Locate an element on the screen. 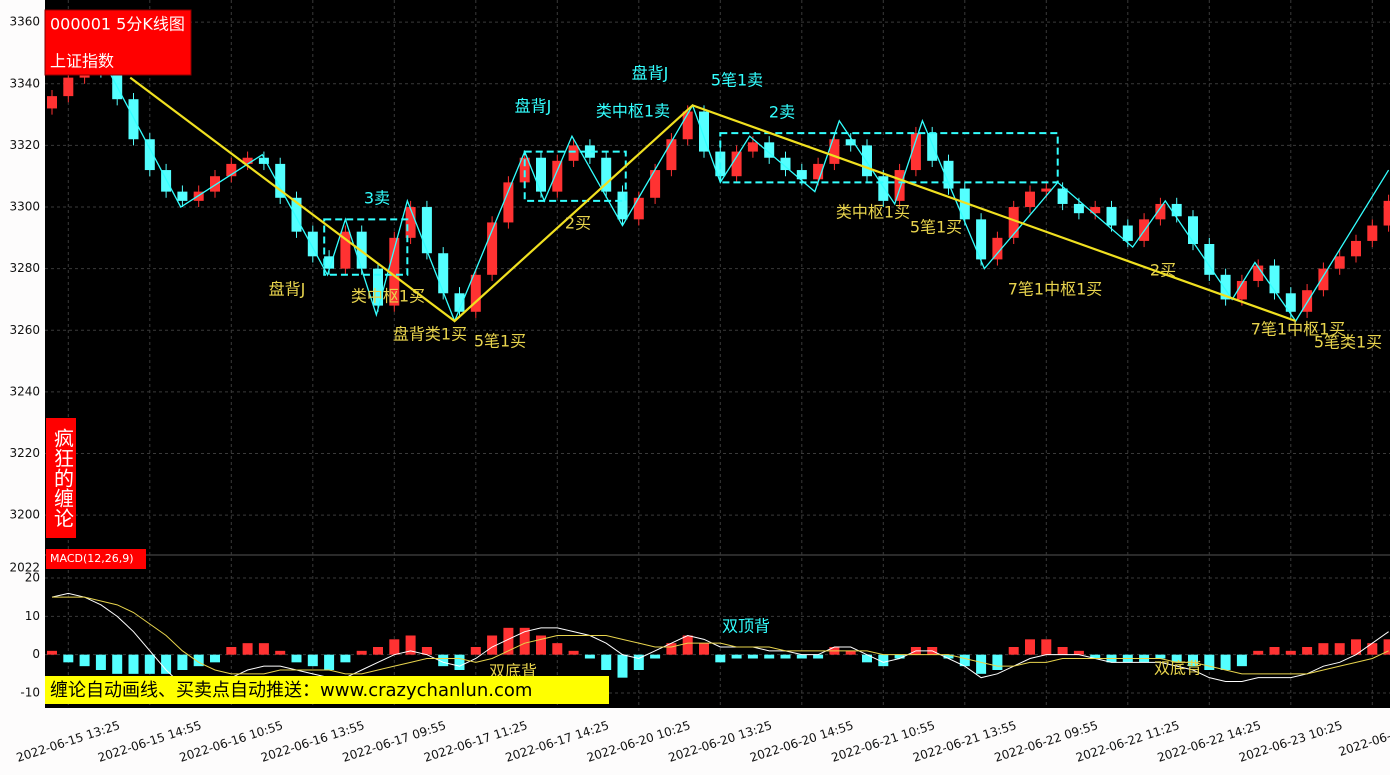 The image size is (1390, 775). annotation: 3卖 is located at coordinates (377, 198).